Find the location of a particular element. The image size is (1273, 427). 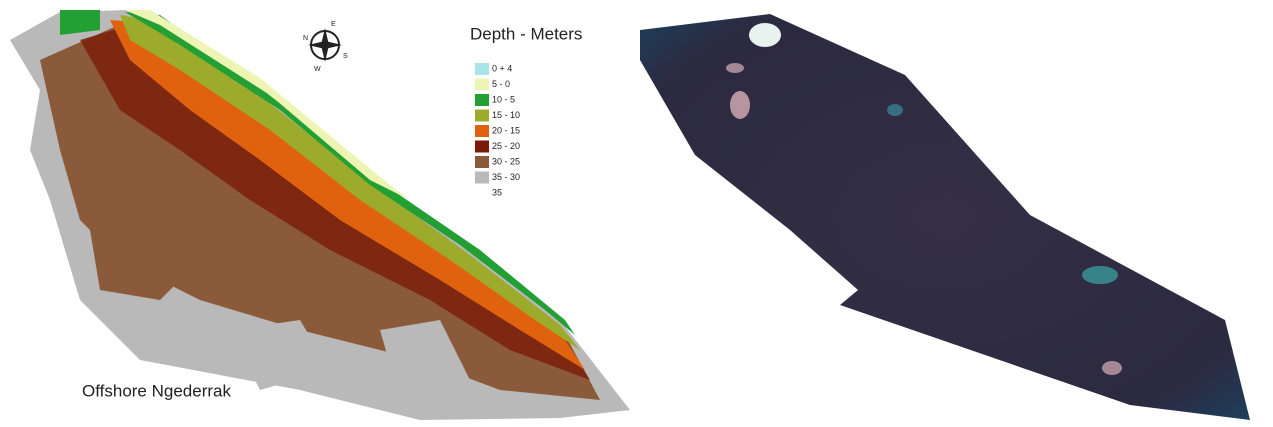

legend-label: 5 - 0 is located at coordinates (501, 84).